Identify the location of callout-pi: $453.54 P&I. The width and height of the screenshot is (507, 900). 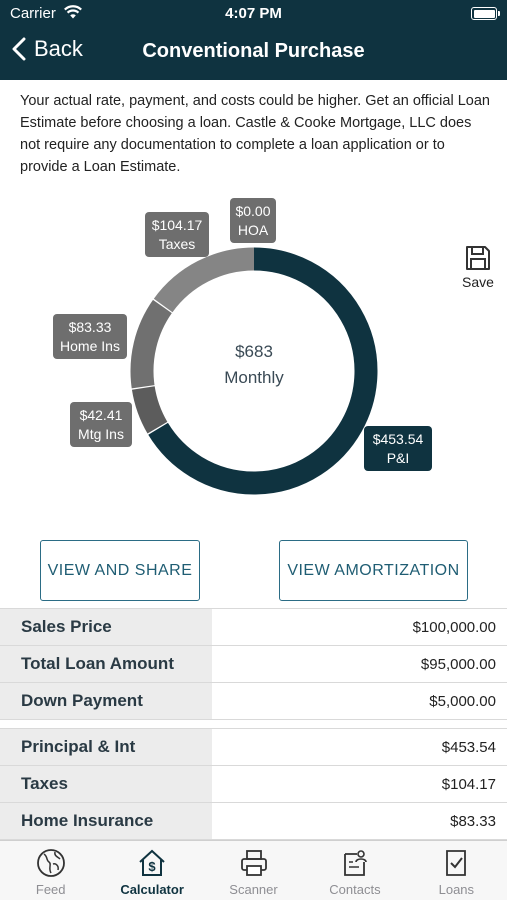
(398, 448).